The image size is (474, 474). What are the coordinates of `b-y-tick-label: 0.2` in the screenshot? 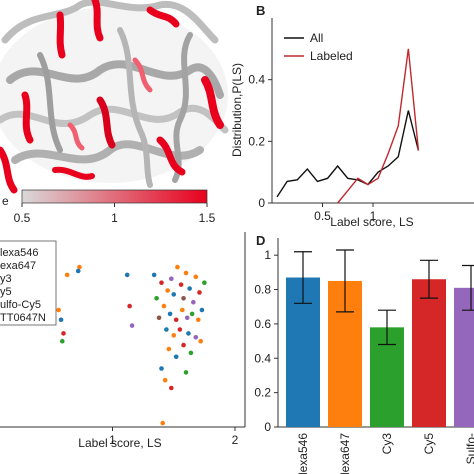 It's located at (256, 141).